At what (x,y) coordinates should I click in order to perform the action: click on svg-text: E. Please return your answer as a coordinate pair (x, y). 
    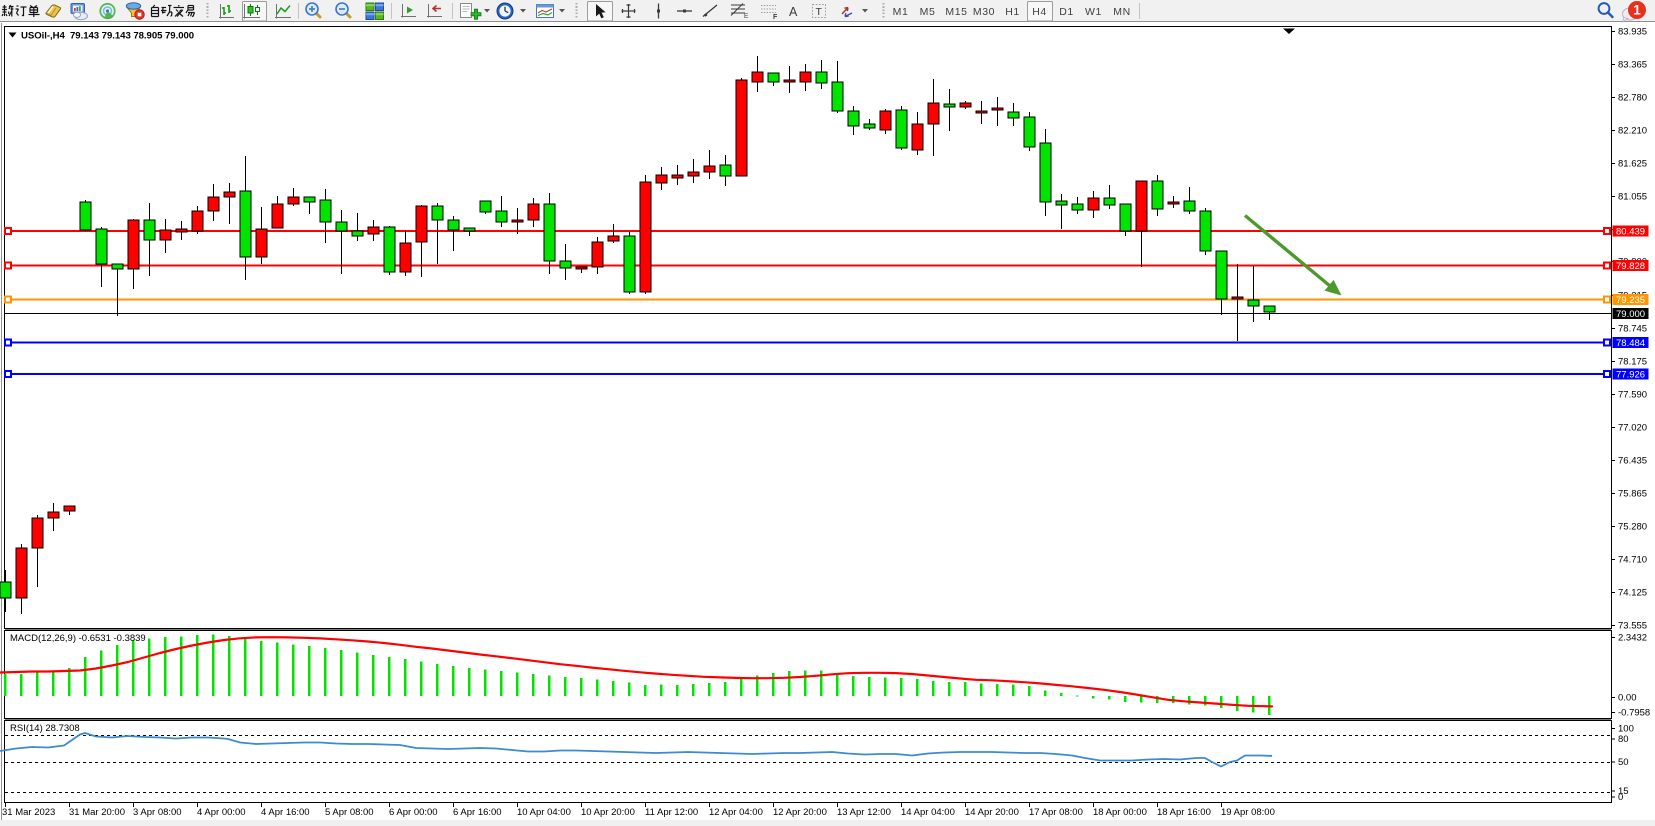
    Looking at the image, I should click on (746, 16).